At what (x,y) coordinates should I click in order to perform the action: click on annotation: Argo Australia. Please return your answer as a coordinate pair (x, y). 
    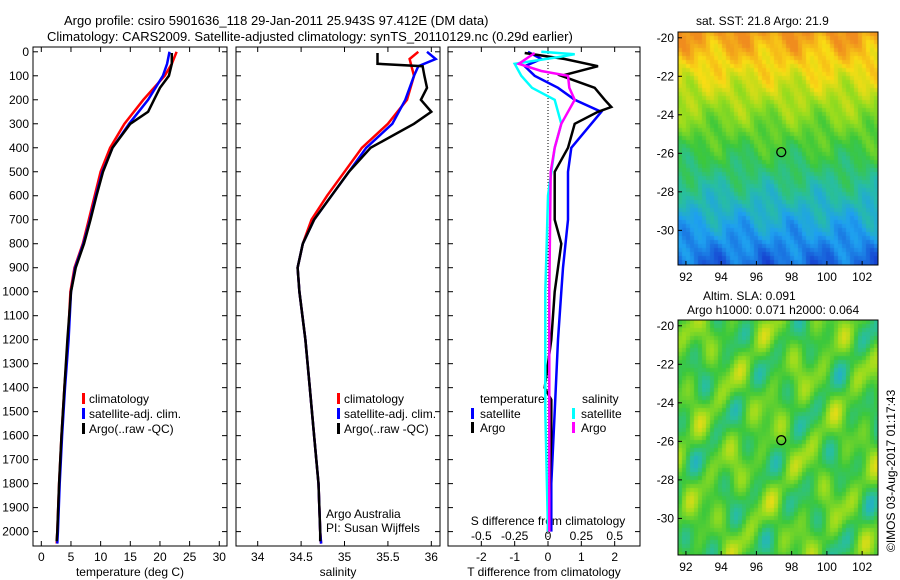
    Looking at the image, I should click on (363, 514).